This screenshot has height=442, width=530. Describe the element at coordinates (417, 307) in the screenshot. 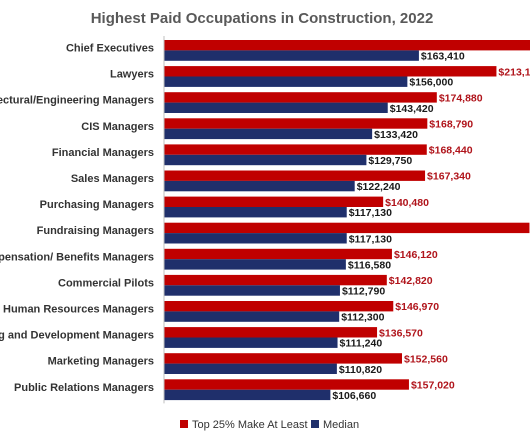

I see `data-label: $146,970` at that location.